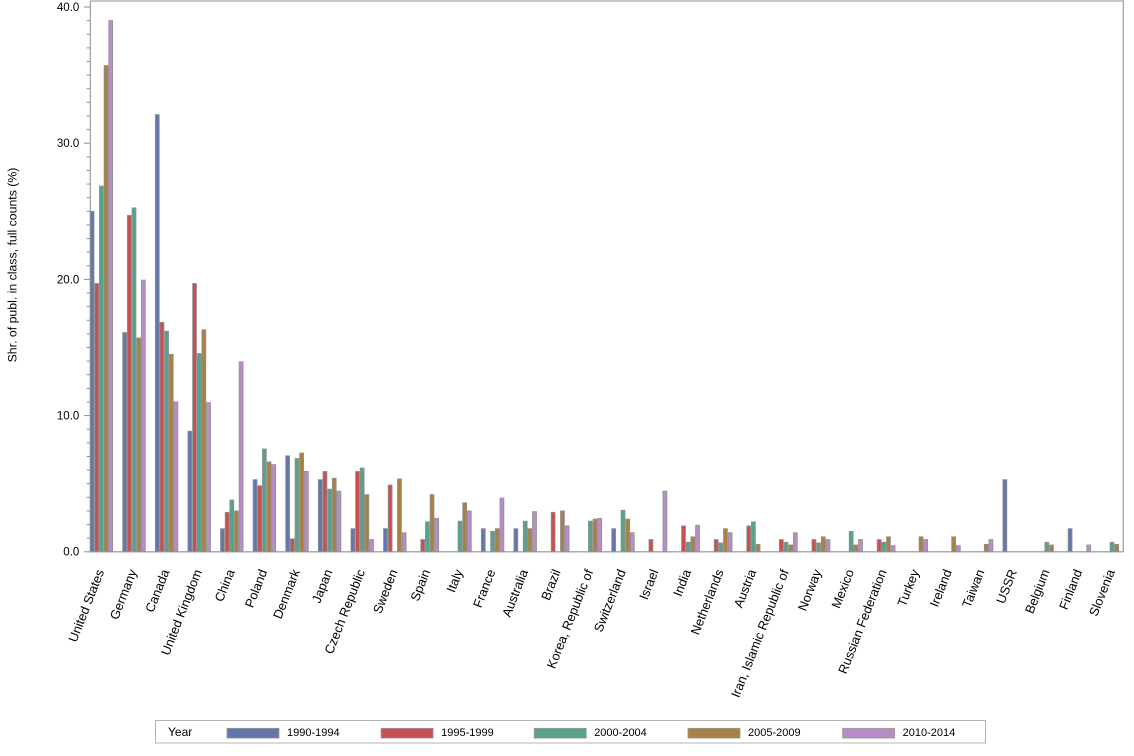  I want to click on svg-text: 2010-2014, so click(929, 733).